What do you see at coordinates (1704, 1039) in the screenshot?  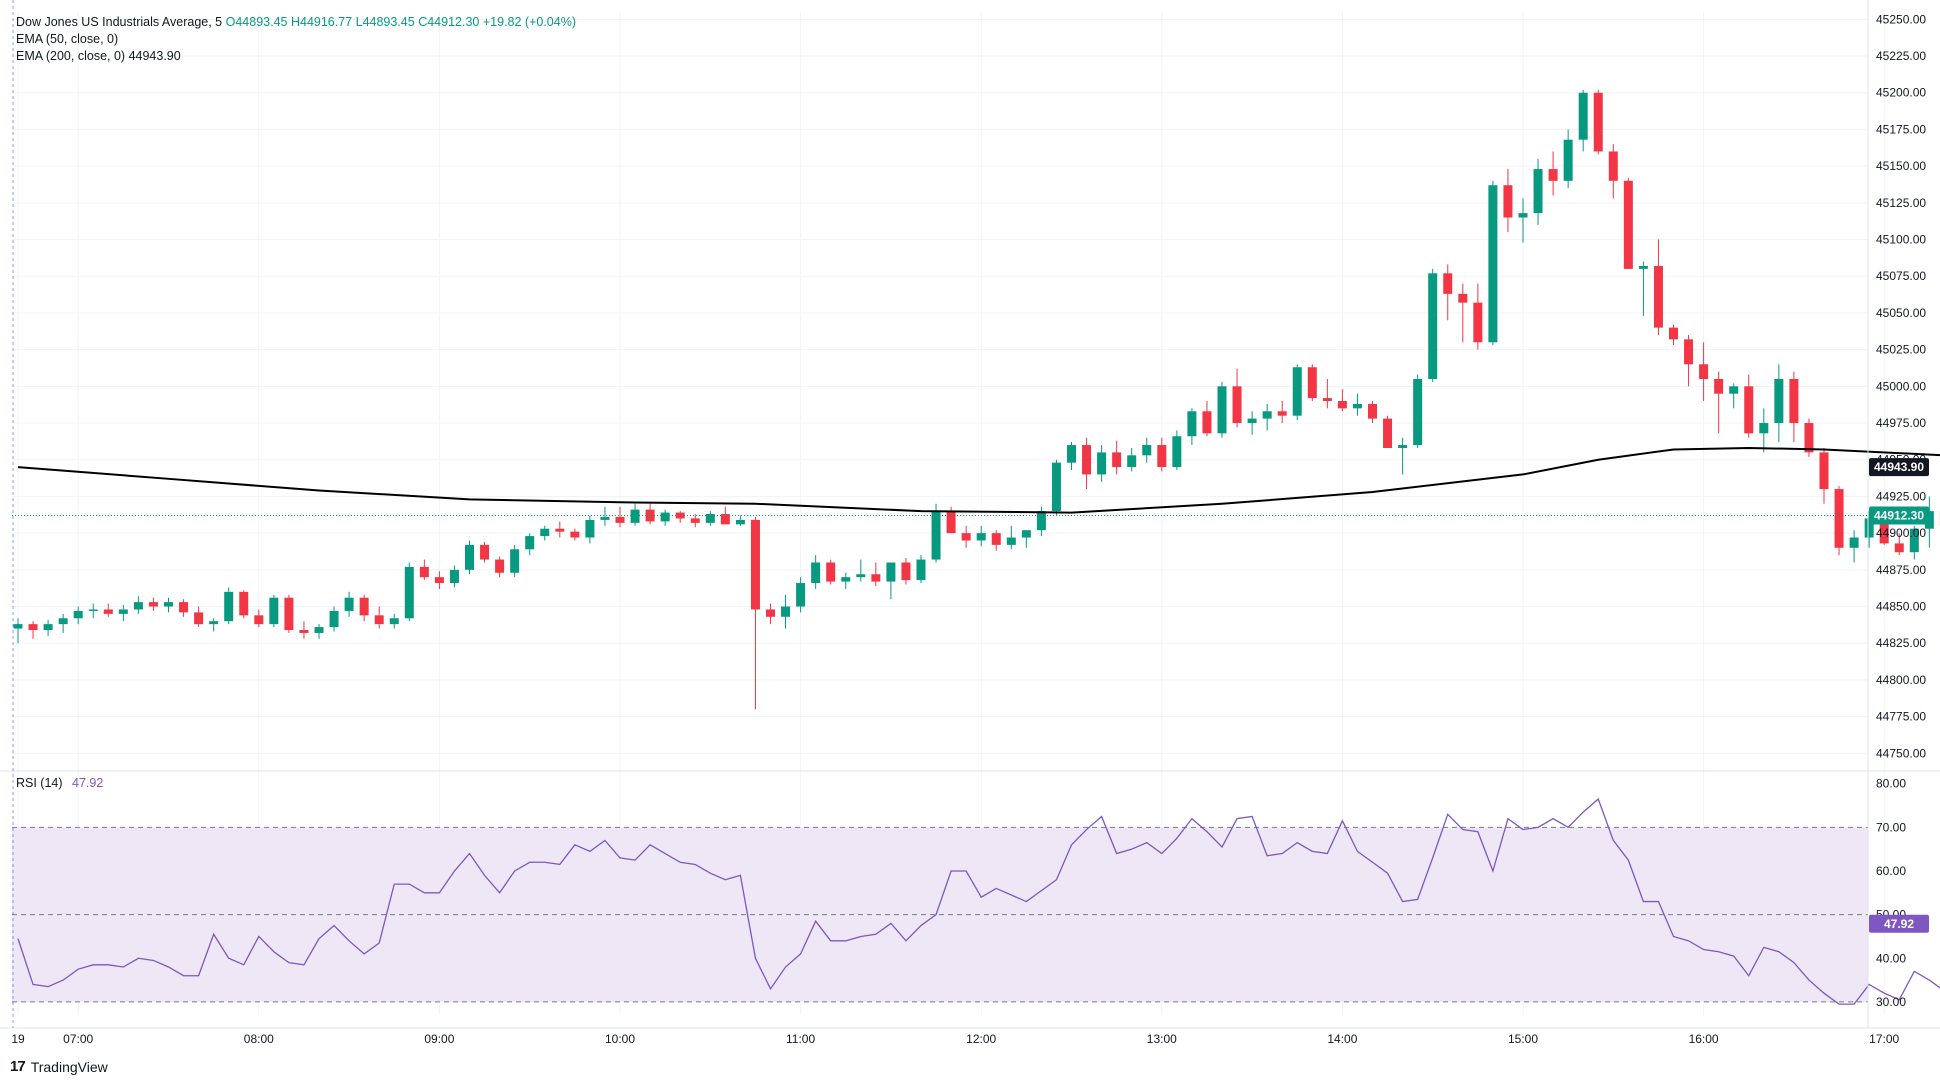 I see `time-tick-label: 16:00` at bounding box center [1704, 1039].